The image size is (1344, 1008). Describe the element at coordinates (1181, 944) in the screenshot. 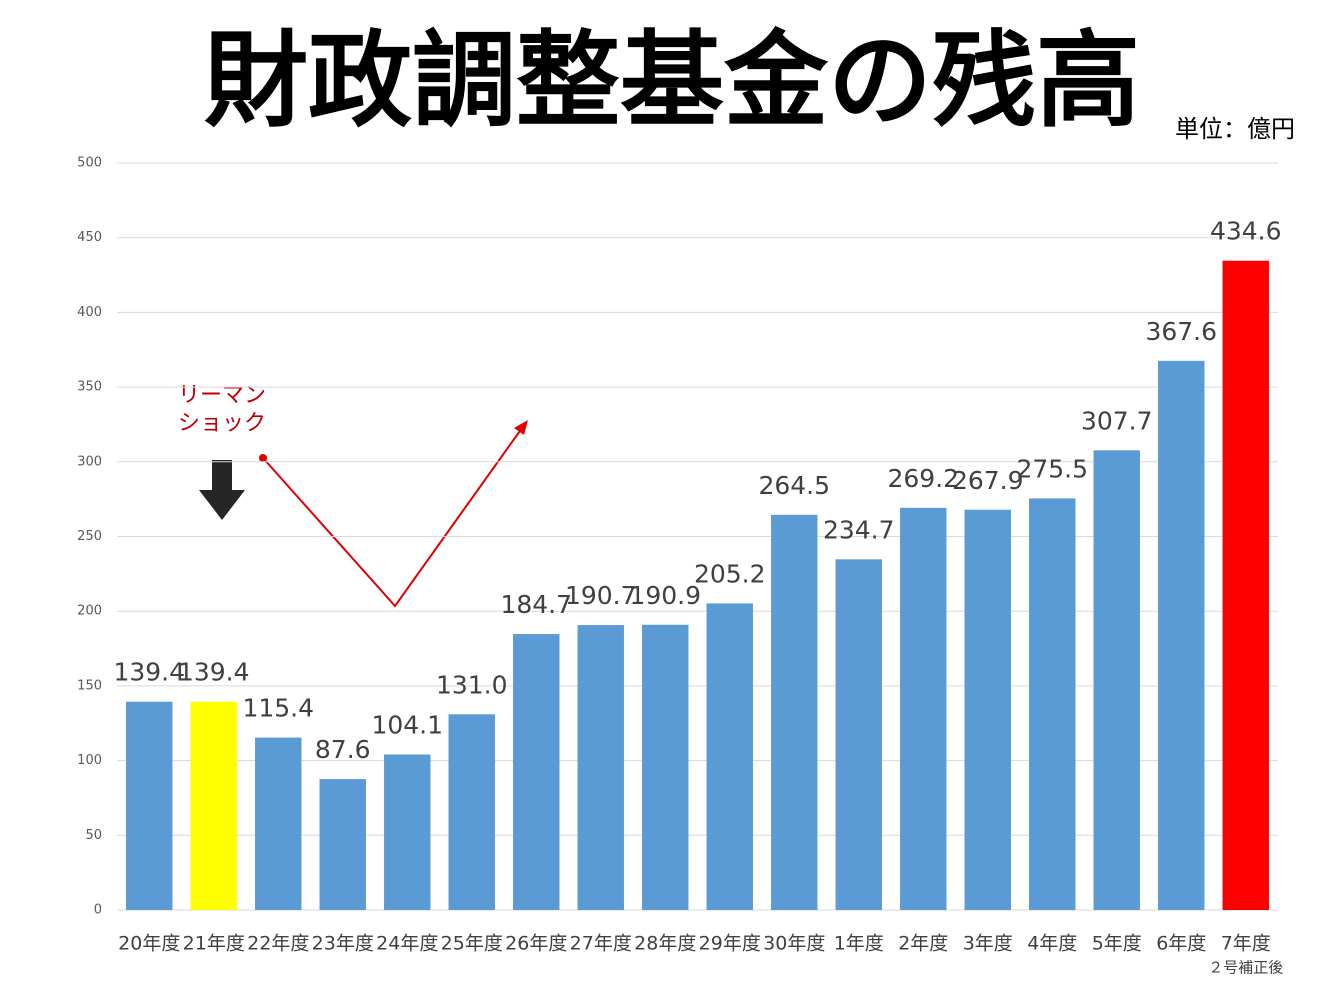

I see `x-tick-label: 6年度` at that location.